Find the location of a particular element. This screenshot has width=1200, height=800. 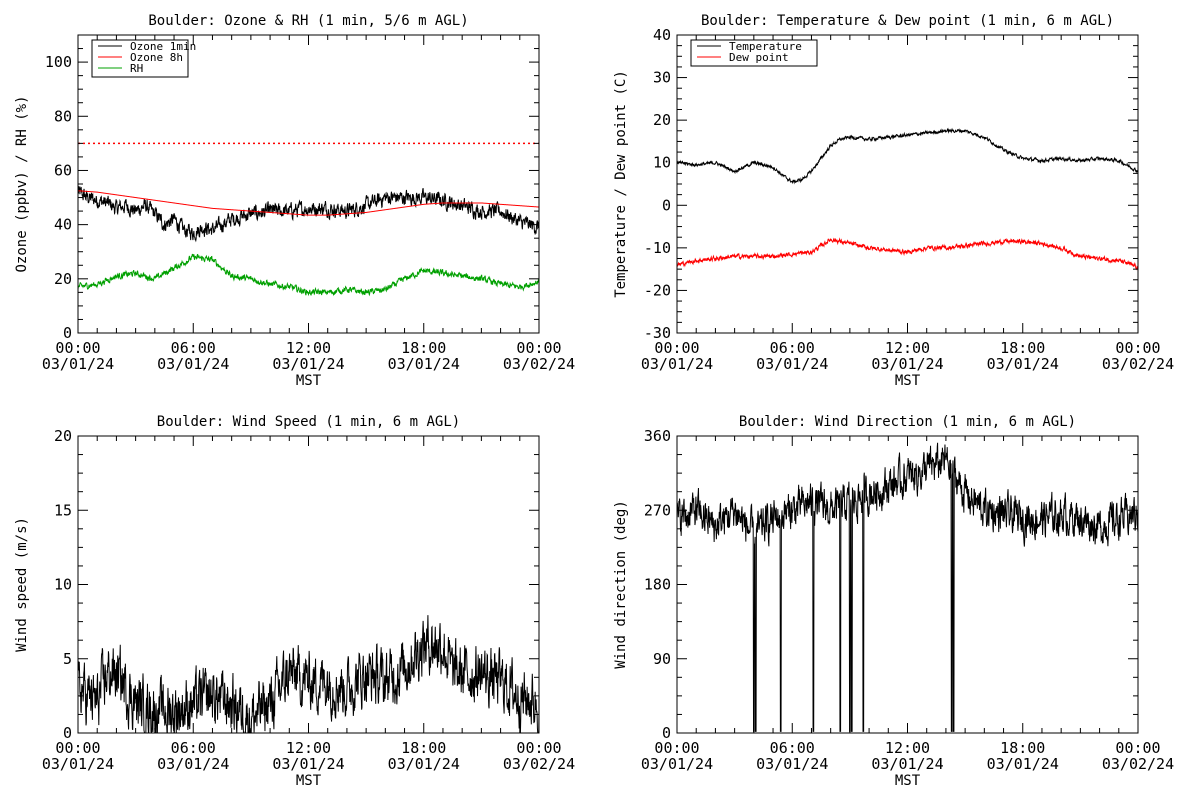

y-tick-label: 15 is located at coordinates (63, 510).